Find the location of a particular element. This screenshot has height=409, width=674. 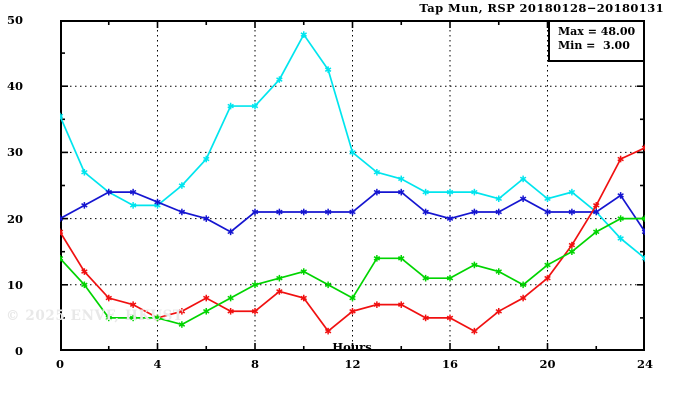

x-tick-label: 8 is located at coordinates (255, 364).